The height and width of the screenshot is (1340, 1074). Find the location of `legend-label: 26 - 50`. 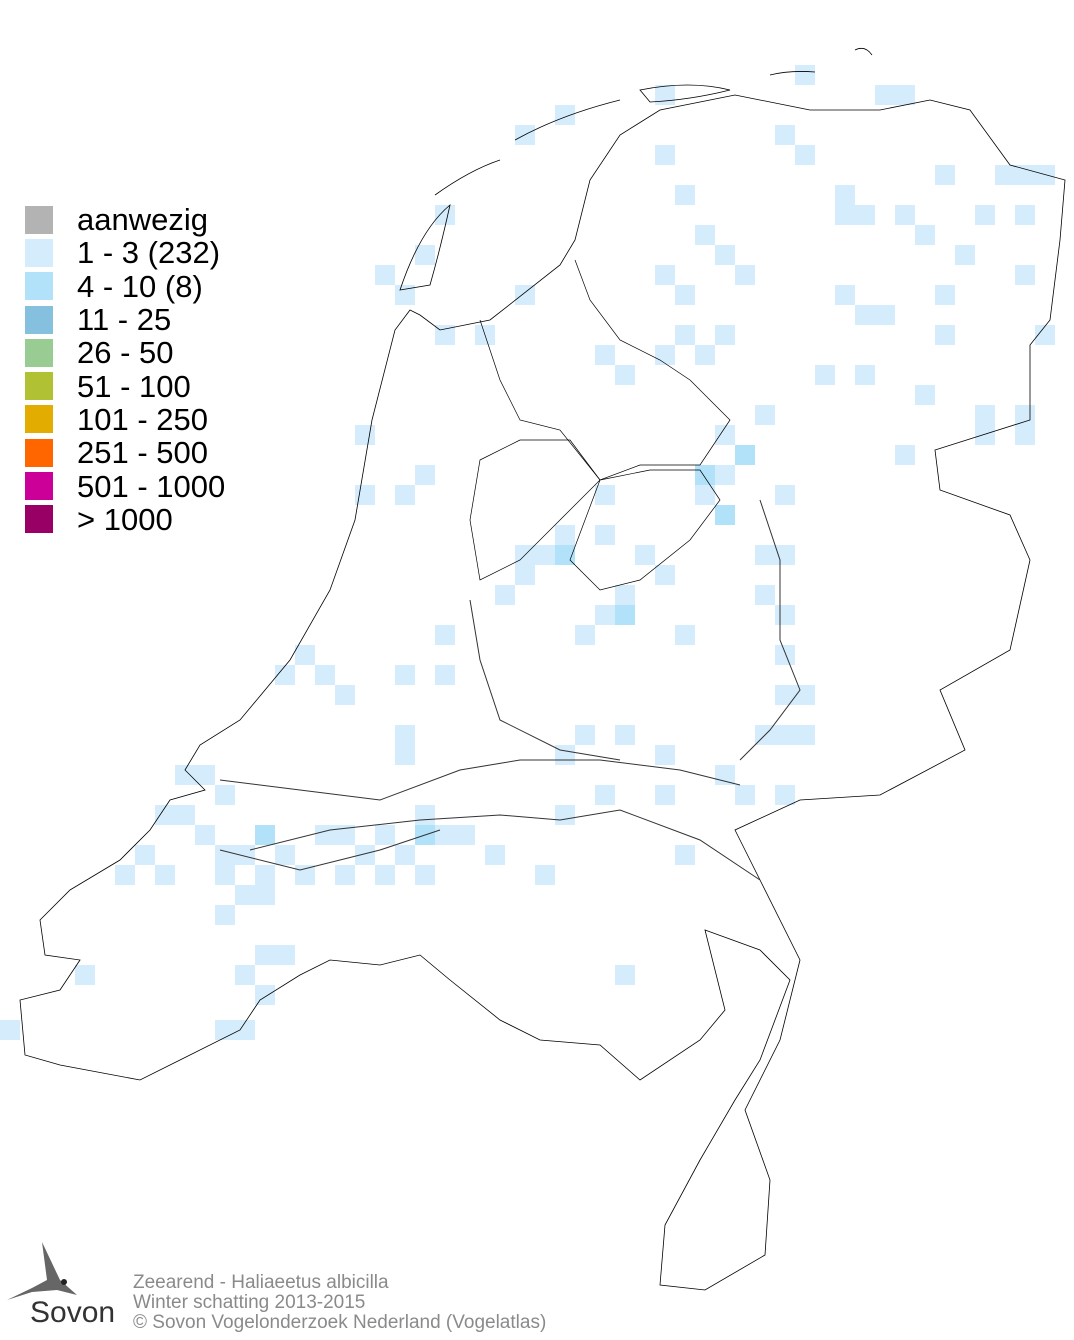

legend-label: 26 - 50 is located at coordinates (125, 353).